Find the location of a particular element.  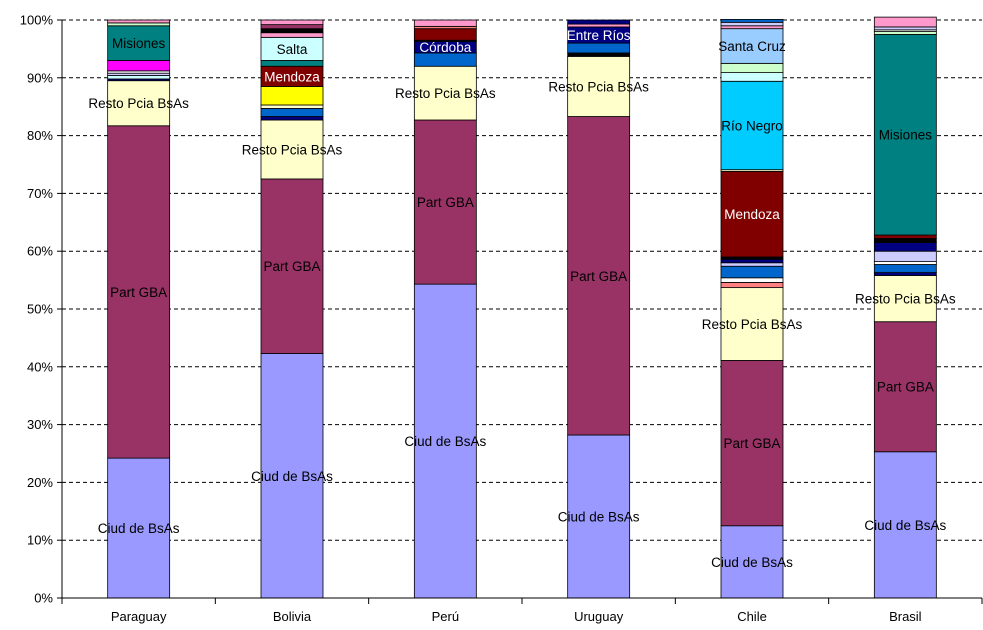

x-category-label: Bolivia is located at coordinates (292, 616).